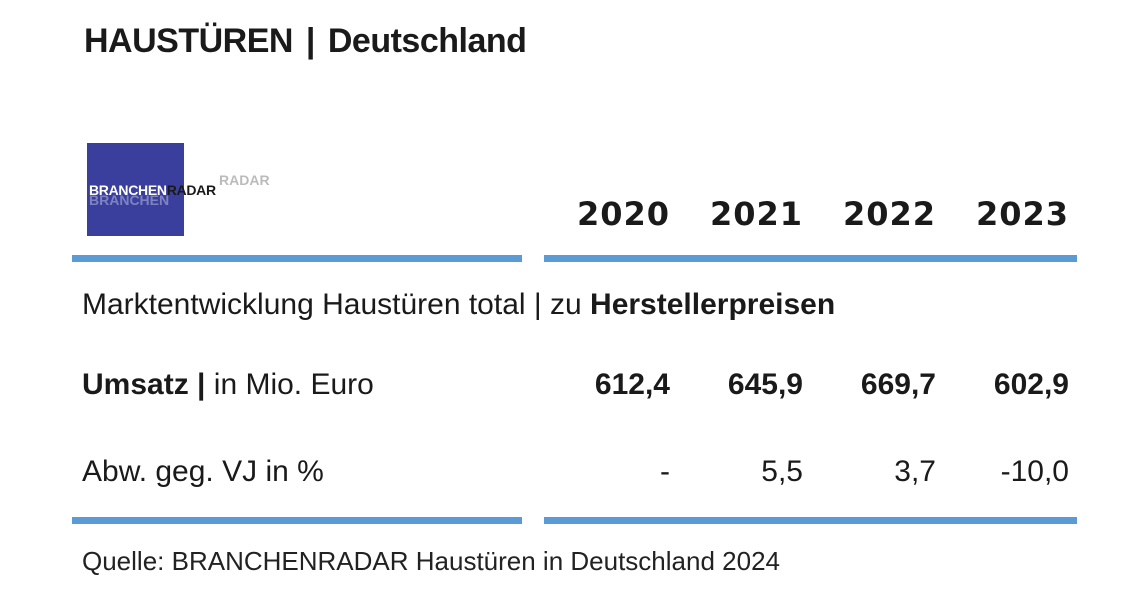 The height and width of the screenshot is (598, 1144). Describe the element at coordinates (135, 384) in the screenshot. I see `row-label-bold: Umsatz` at that location.